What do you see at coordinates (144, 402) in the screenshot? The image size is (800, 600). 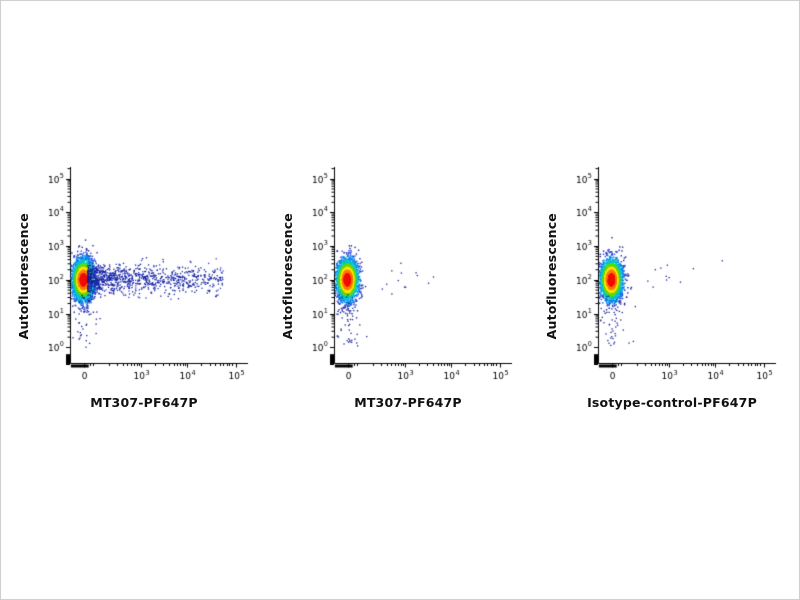 I see `x-axis-label-1: MT307-PF647P` at bounding box center [144, 402].